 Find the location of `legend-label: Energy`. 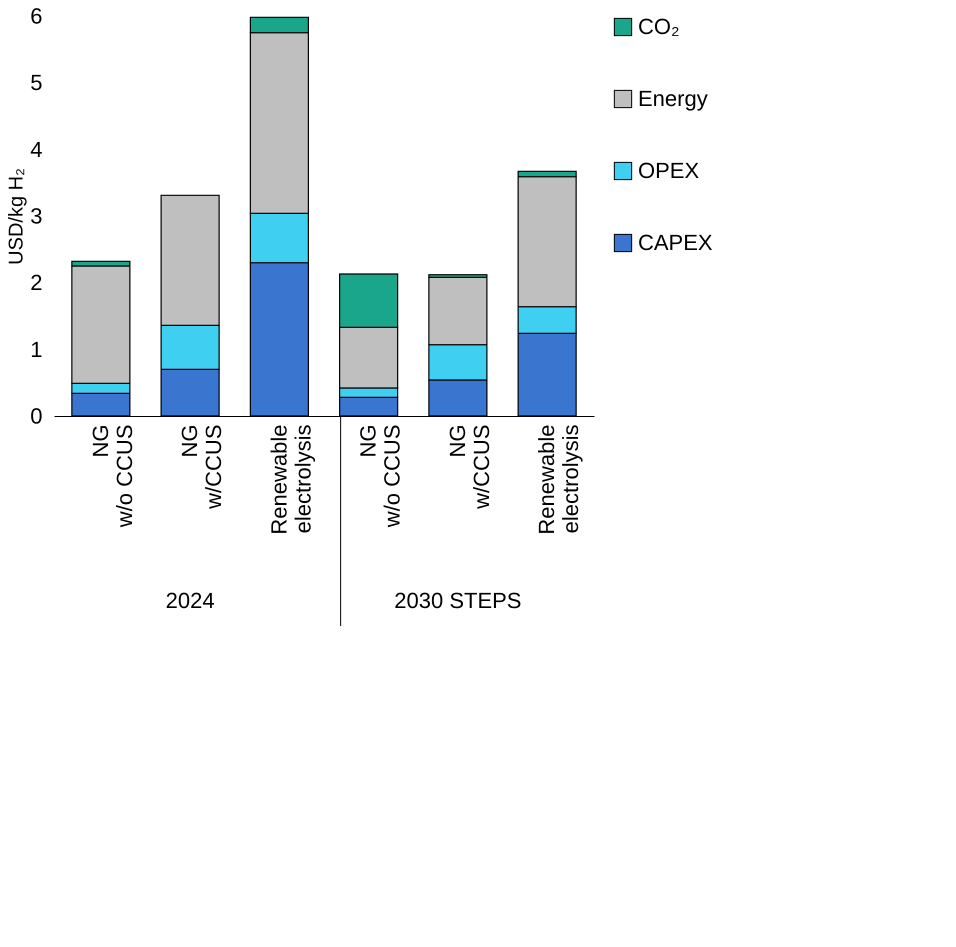

legend-label: Energy is located at coordinates (673, 98).